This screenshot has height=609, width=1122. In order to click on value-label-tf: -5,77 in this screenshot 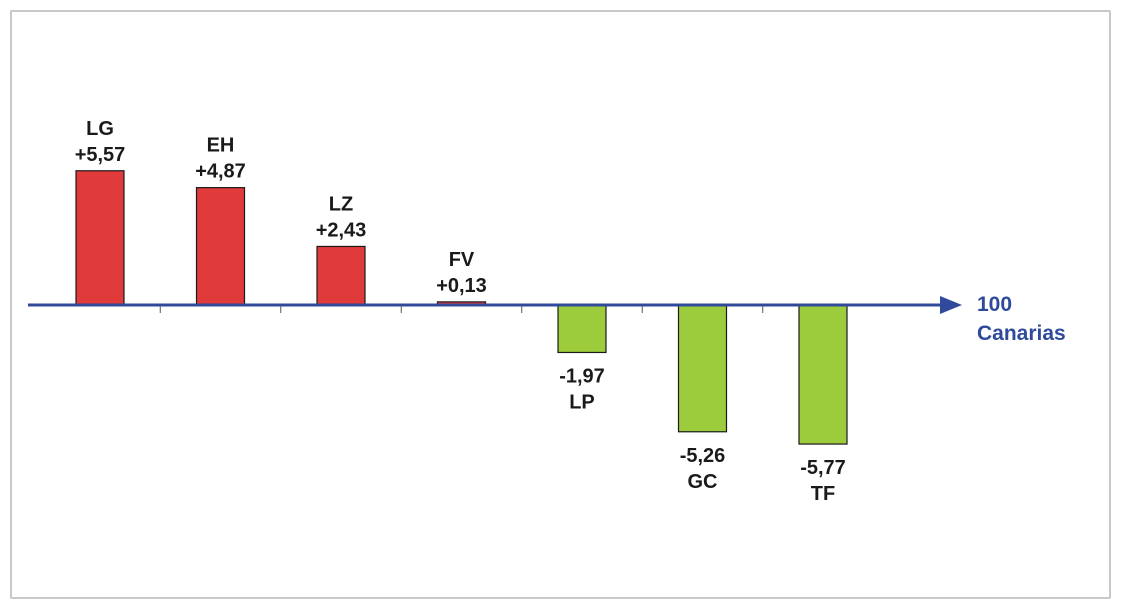, I will do `click(823, 468)`.